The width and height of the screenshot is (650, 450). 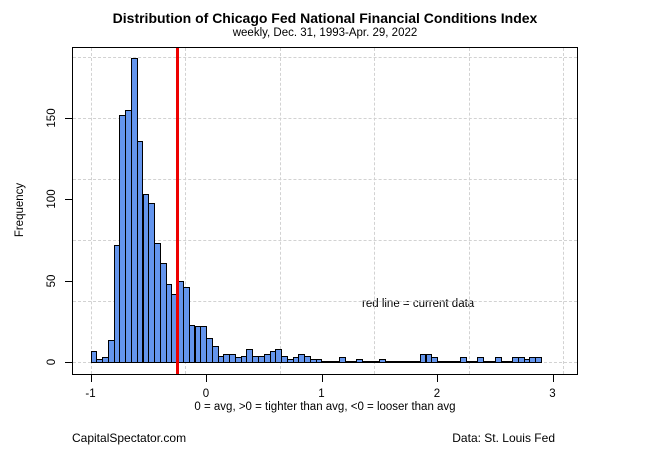 I want to click on x-tick-label: 3, so click(x=552, y=394).